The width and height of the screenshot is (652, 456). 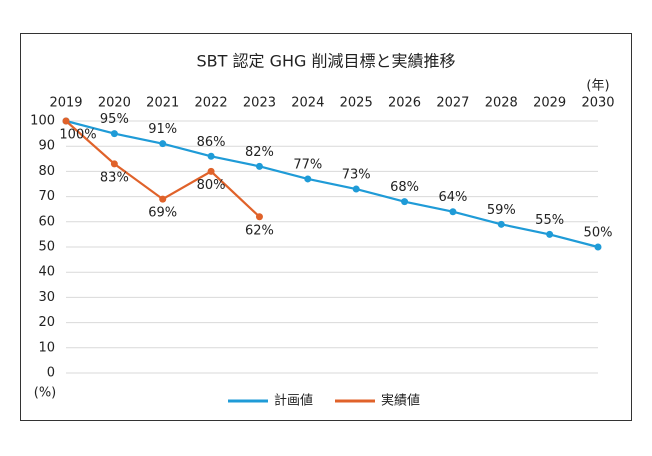 What do you see at coordinates (404, 103) in the screenshot?
I see `x-tick-label: 2026` at bounding box center [404, 103].